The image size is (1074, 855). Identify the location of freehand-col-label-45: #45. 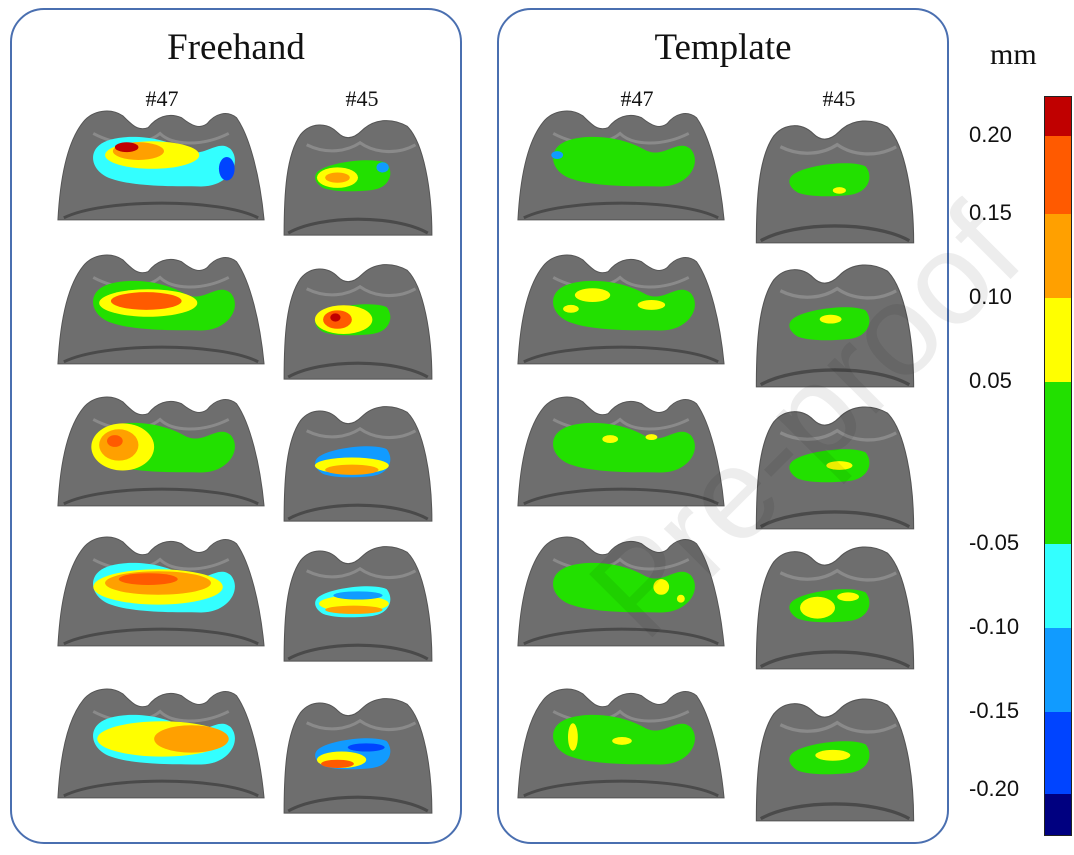
(362, 98).